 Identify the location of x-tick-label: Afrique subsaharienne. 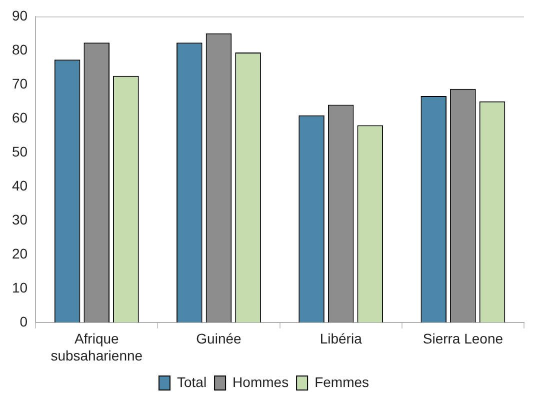
(96, 347).